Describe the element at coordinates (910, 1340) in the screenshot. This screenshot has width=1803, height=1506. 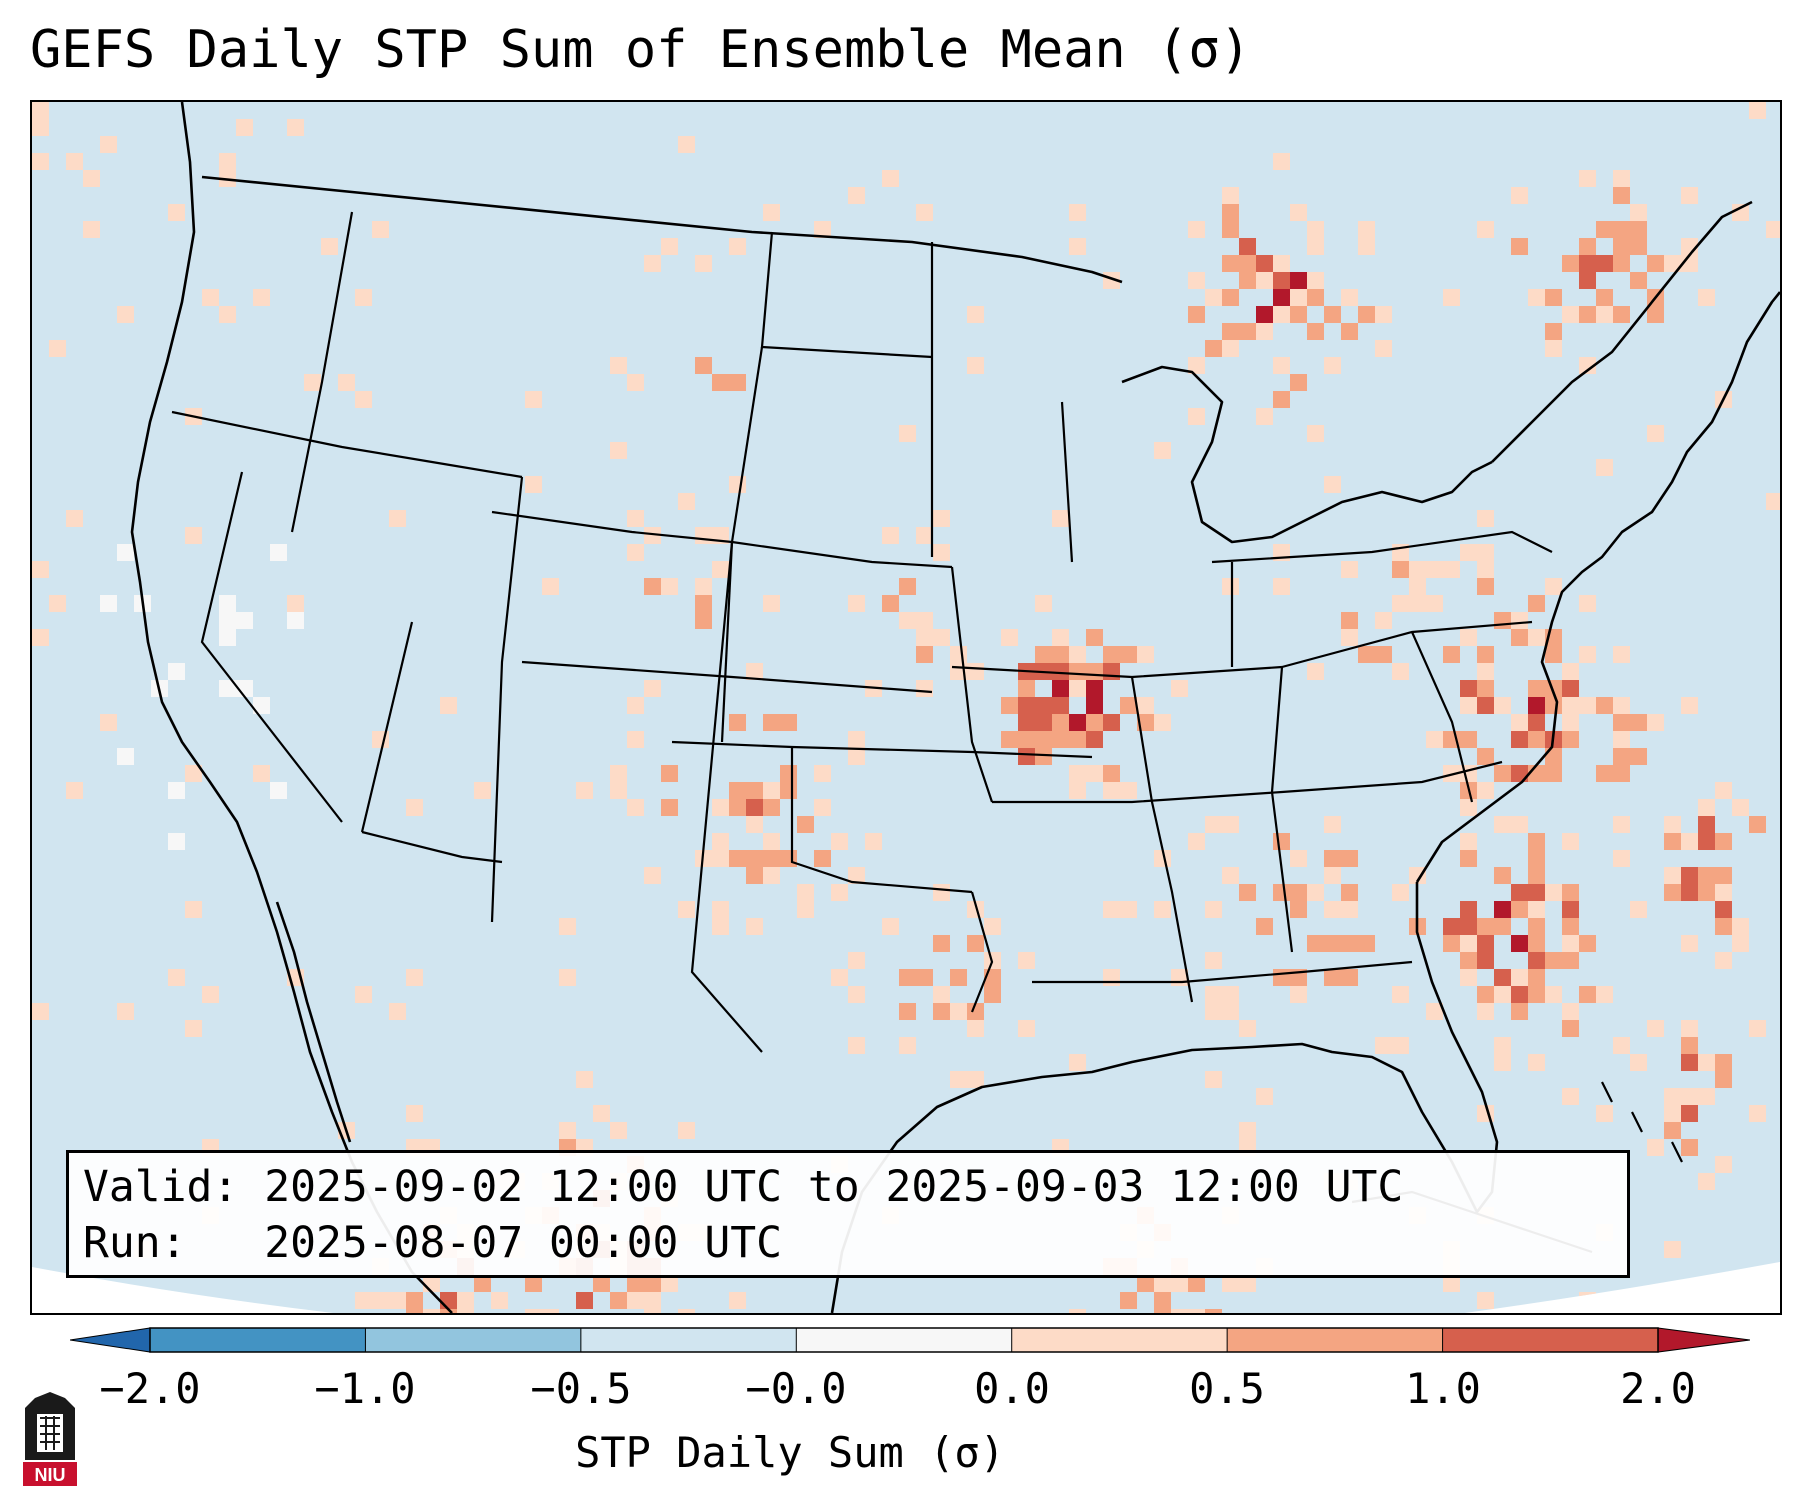
I see `colorbar-segments` at that location.